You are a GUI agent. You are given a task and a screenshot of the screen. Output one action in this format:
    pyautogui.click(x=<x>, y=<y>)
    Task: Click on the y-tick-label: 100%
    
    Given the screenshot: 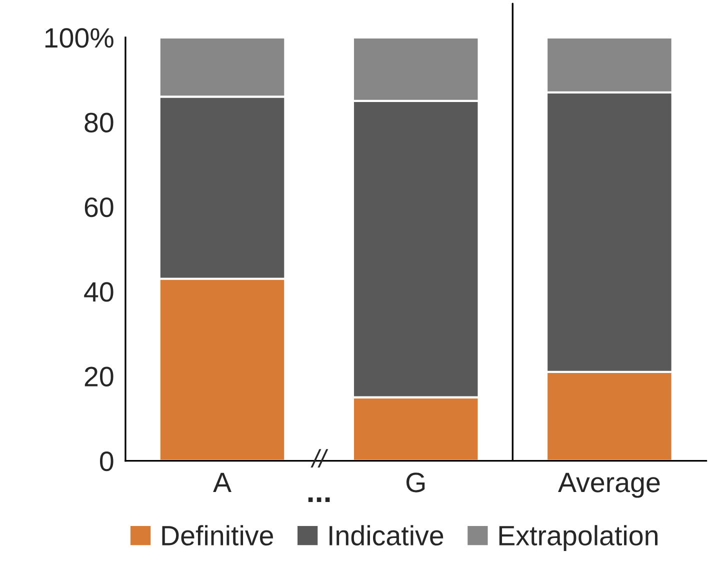 What is the action you would take?
    pyautogui.click(x=79, y=38)
    